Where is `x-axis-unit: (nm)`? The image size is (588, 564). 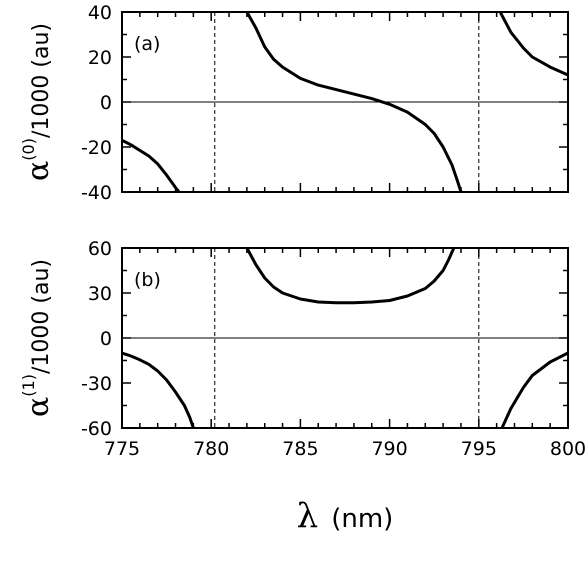
x-axis-unit: (nm) is located at coordinates (362, 519).